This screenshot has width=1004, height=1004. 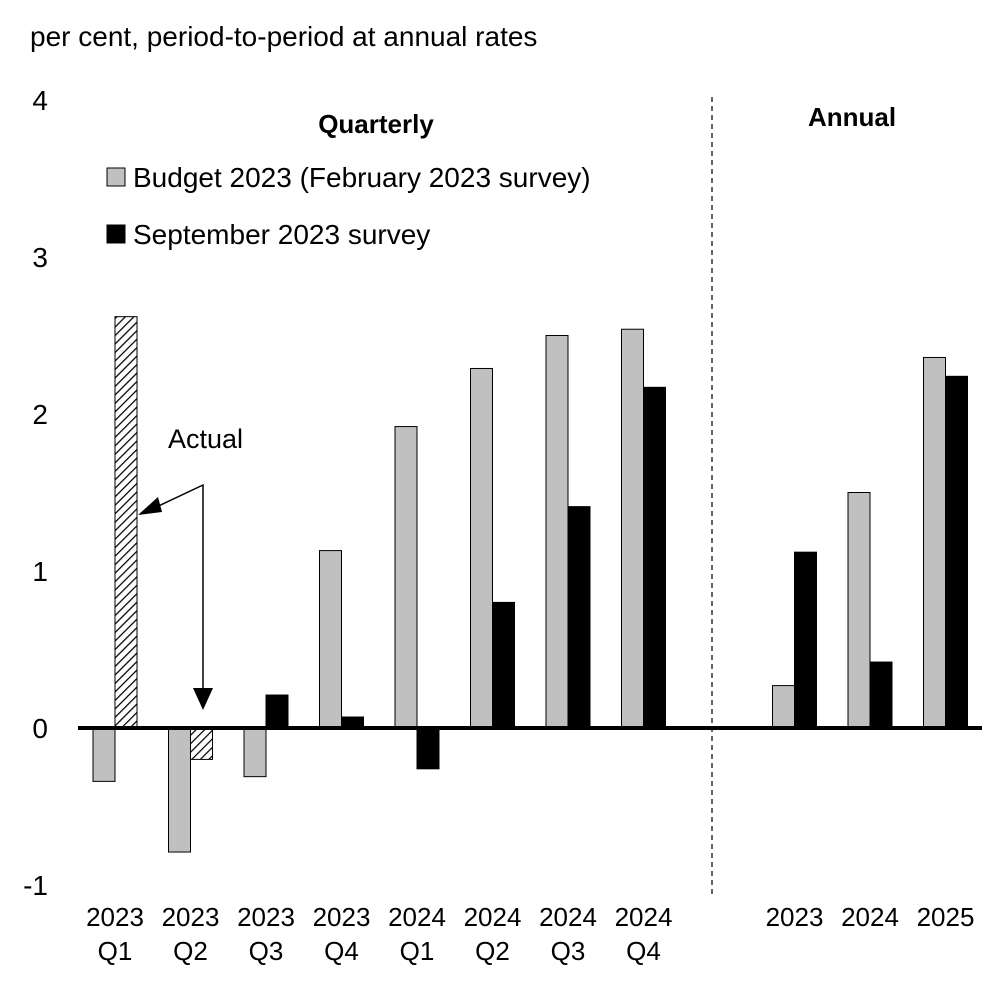 I want to click on x-tick-label: 2024 Q2, so click(x=492, y=934).